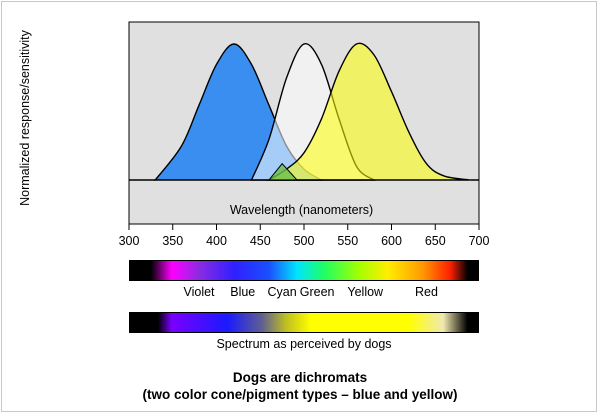 The image size is (600, 415). Describe the element at coordinates (199, 292) in the screenshot. I see `spectrum-label-violet: Violet` at that location.